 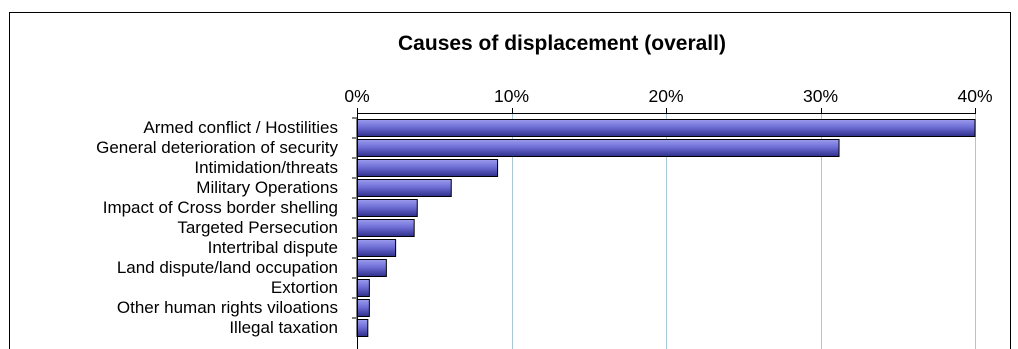 I want to click on category-label: Intertribal dispute, so click(x=273, y=247).